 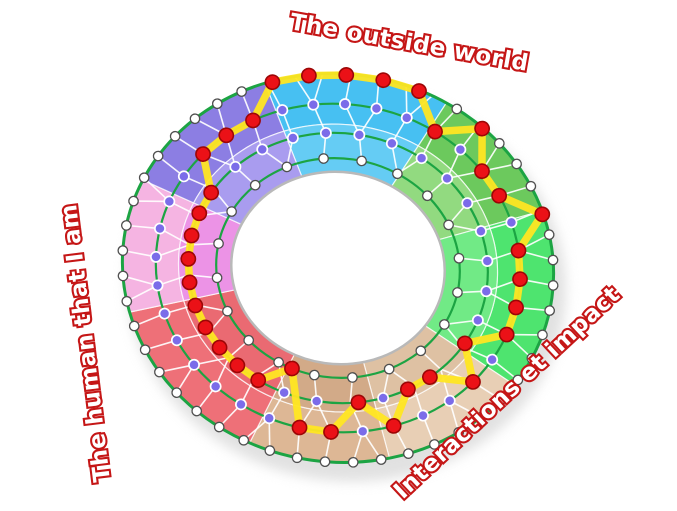 I want to click on selected-node-spoke29, so click(x=211, y=192).